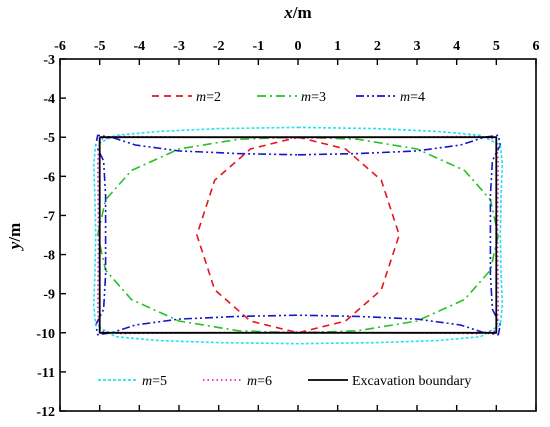  I want to click on y-tick-label: -8, so click(49, 256).